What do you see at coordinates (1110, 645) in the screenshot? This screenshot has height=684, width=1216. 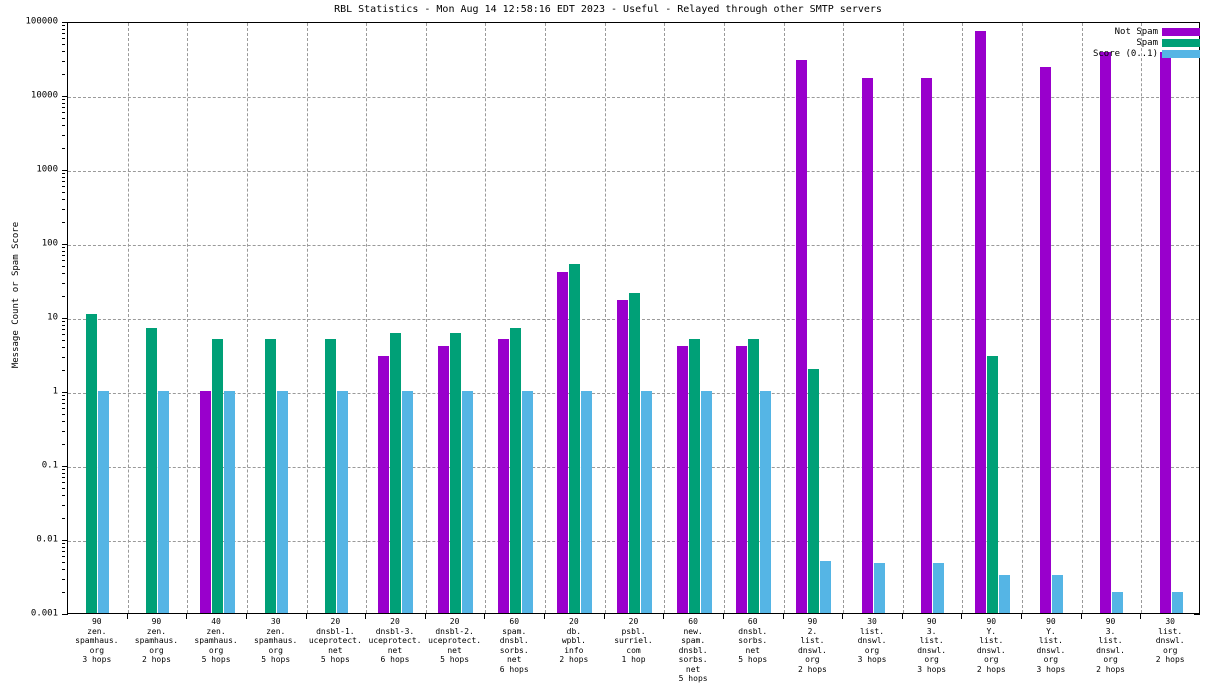 I see `x-axis-category-label: 90 3. list. dnswl. org 2 hops` at bounding box center [1110, 645].